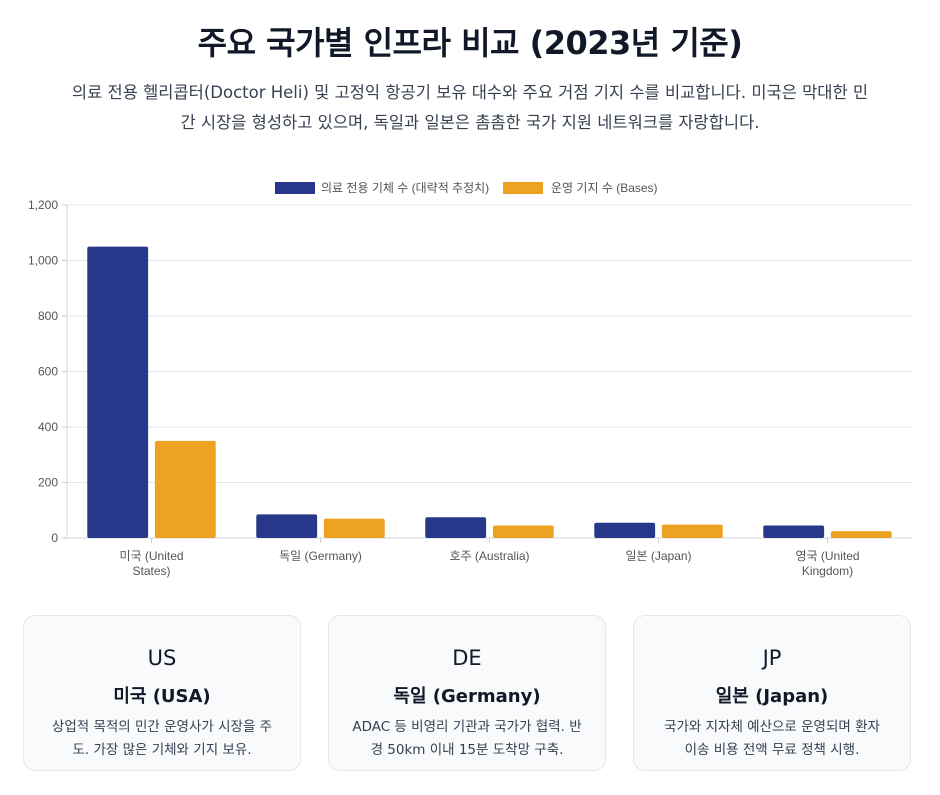 The image size is (940, 795). Describe the element at coordinates (162, 696) in the screenshot. I see `card-name: 미국 (USA)` at that location.